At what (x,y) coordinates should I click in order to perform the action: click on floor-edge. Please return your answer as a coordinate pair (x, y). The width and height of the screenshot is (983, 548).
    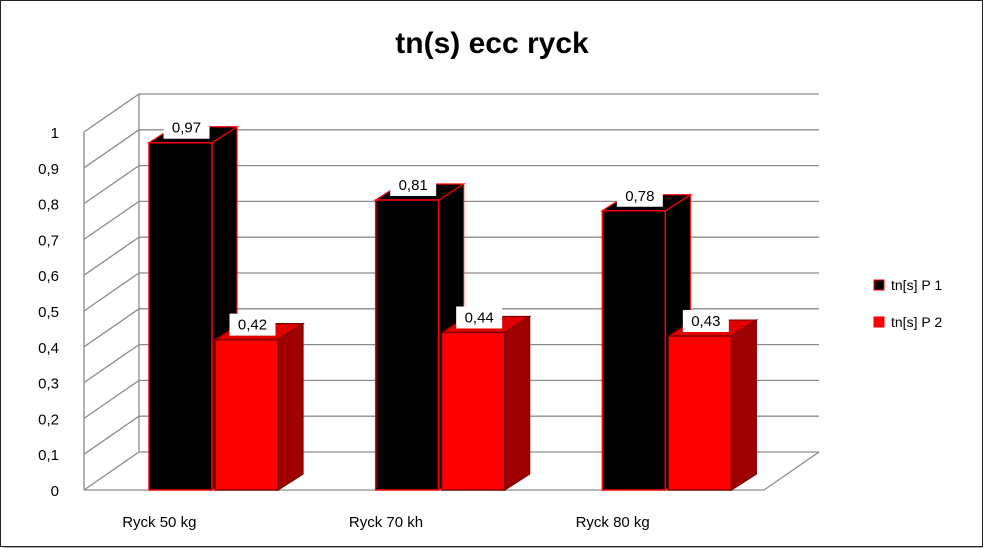
    Looking at the image, I should click on (452, 471).